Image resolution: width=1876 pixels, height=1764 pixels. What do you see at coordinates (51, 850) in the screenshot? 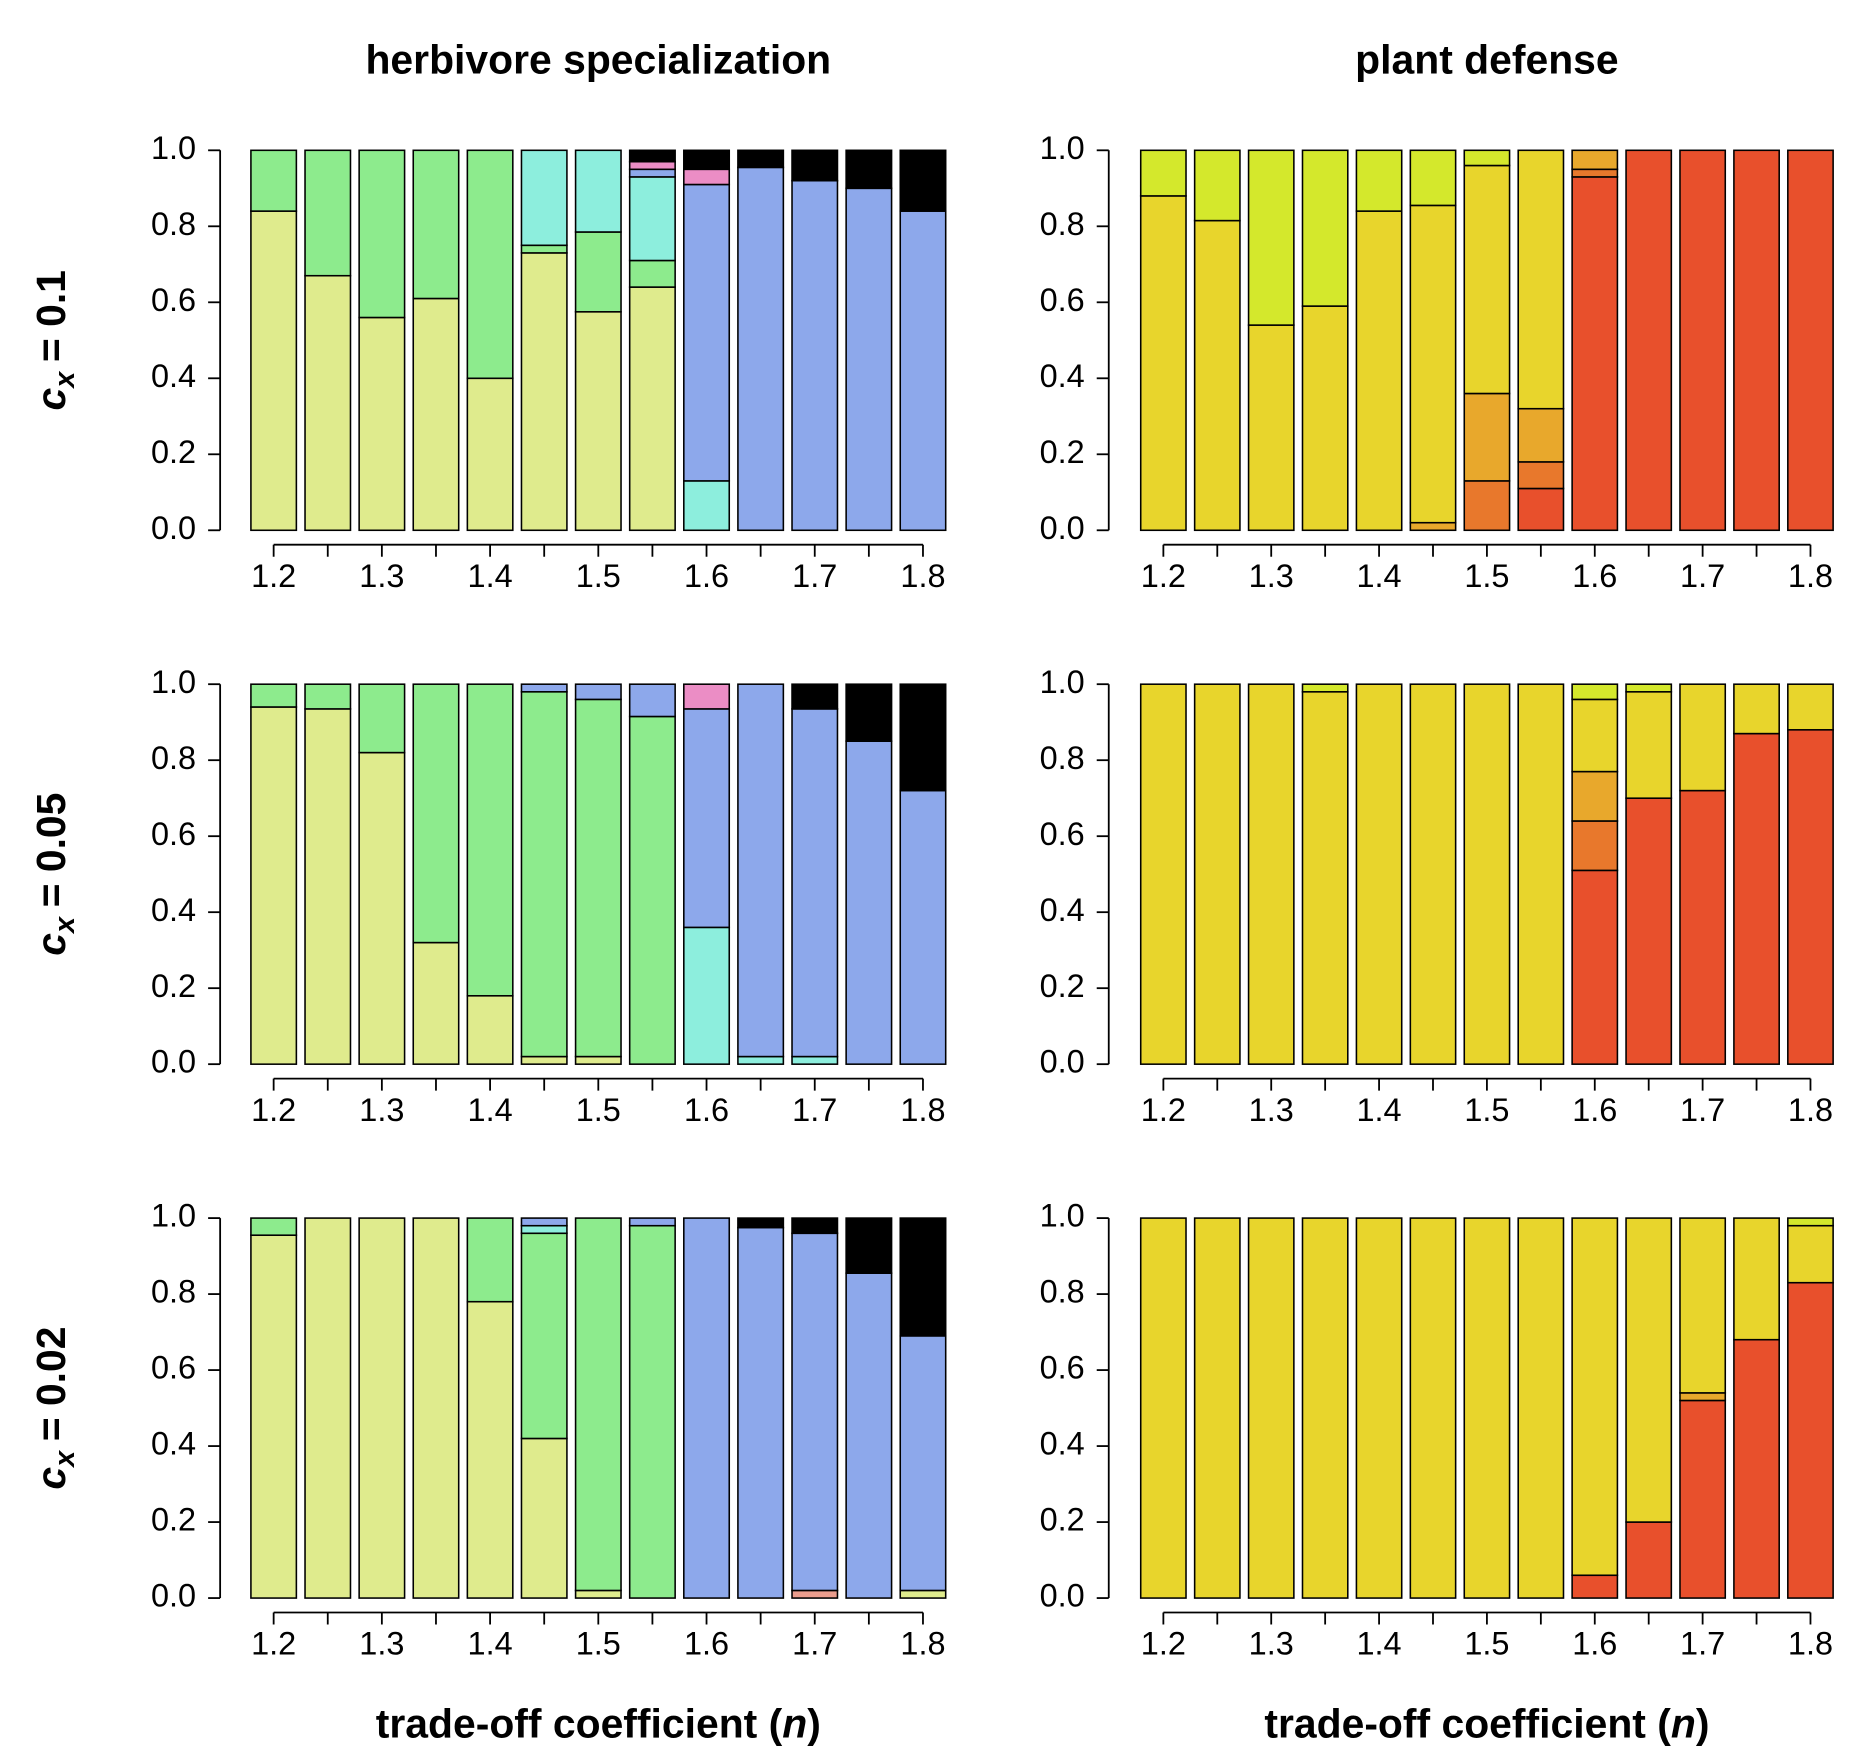
I see `row-label-text: = 0.05` at bounding box center [51, 850].